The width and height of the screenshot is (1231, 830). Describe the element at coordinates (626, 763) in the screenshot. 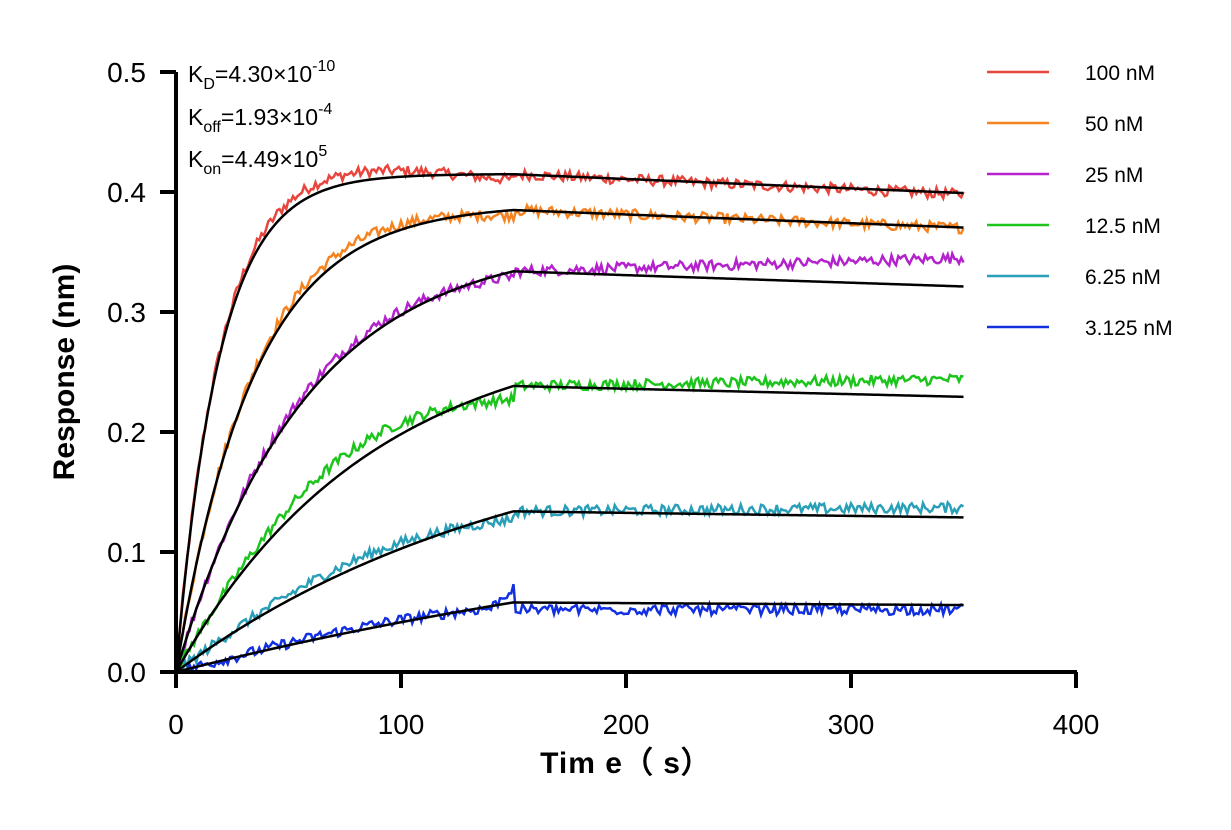

I see `x-axis-title: Tim e（ s）` at that location.